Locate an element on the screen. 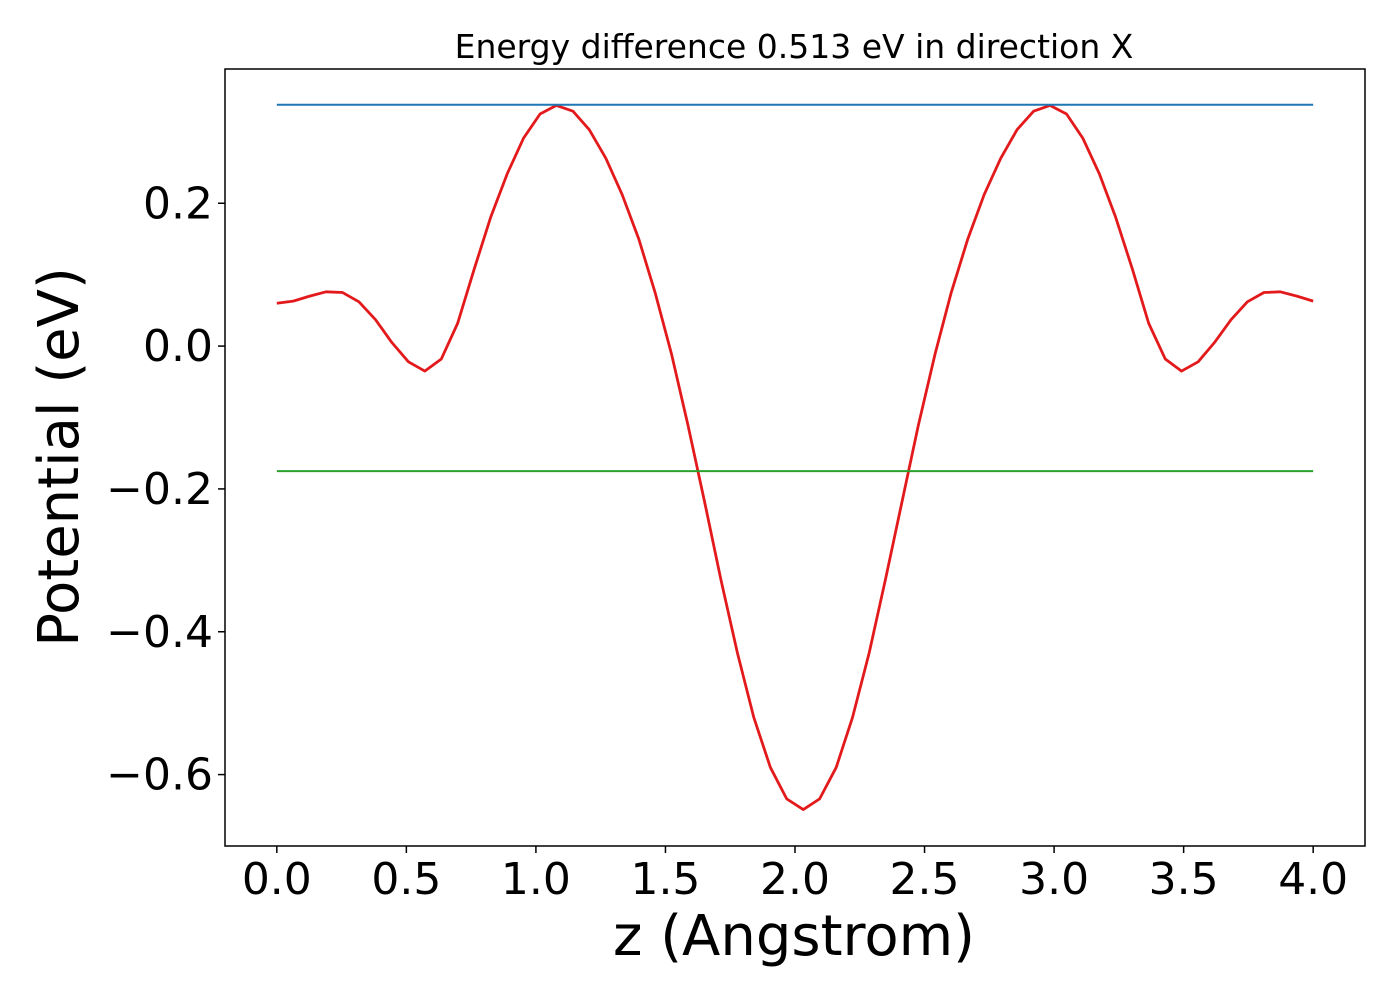 Image resolution: width=1400 pixels, height=1000 pixels. x-axis-ticks: 0.0 0.5 1.0 1.5 2.0 2.5 3.0 3.5 4.0 is located at coordinates (795, 875).